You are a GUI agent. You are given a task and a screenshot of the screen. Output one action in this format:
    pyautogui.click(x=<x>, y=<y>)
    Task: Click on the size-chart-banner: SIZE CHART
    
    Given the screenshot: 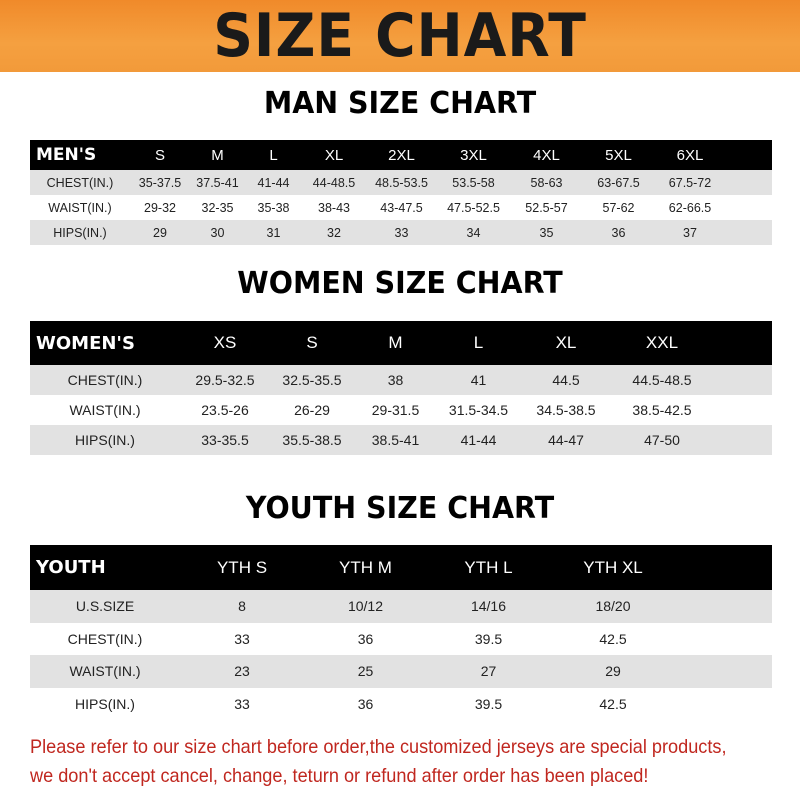 What is the action you would take?
    pyautogui.click(x=400, y=36)
    